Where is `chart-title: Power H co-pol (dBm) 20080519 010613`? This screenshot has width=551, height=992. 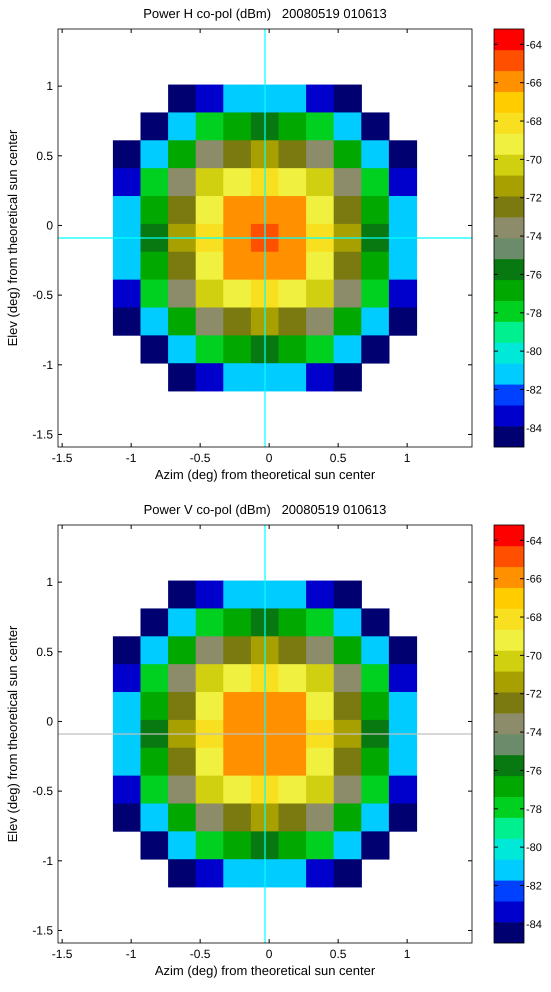
chart-title: Power H co-pol (dBm) 20080519 010613 is located at coordinates (265, 13).